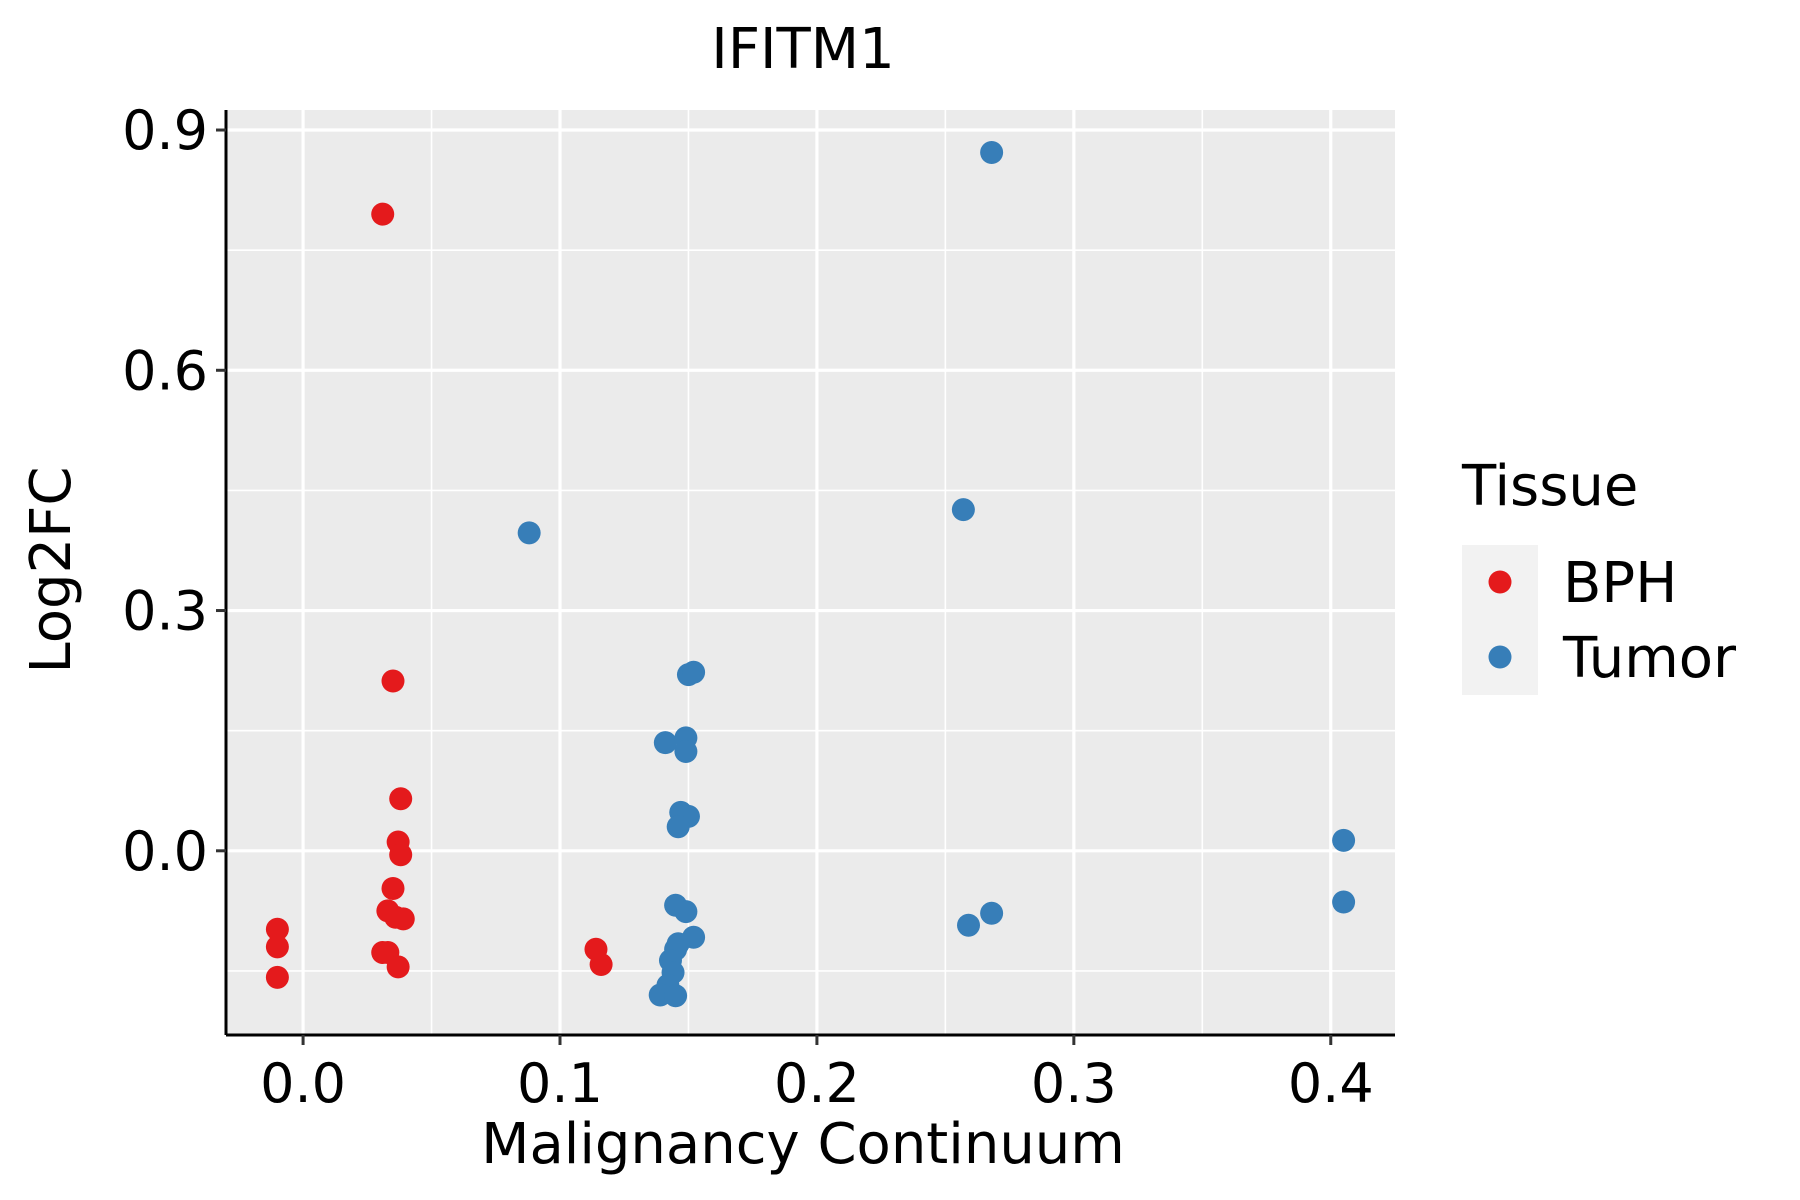 This screenshot has height=1200, width=1800. I want to click on chart-title: IFITM1, so click(802, 49).